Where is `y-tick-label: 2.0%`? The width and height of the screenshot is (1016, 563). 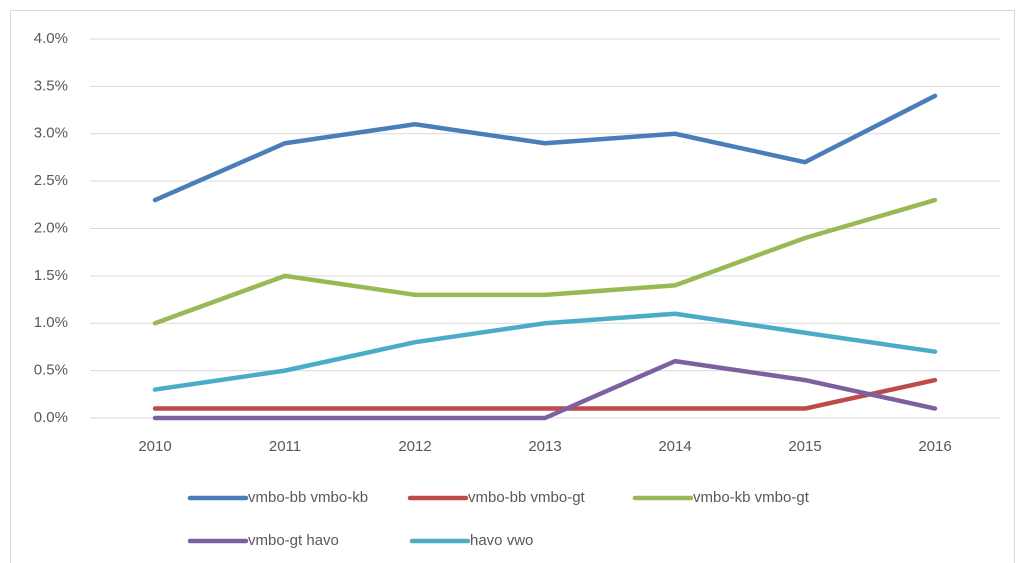 y-tick-label: 2.0% is located at coordinates (51, 227).